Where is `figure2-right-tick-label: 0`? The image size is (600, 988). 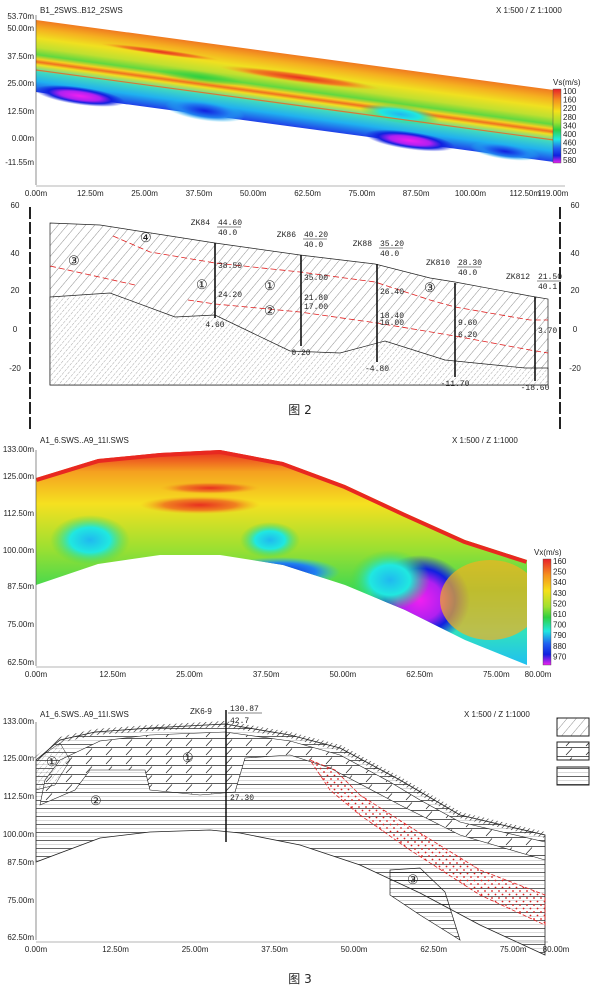 figure2-right-tick-label: 0 is located at coordinates (575, 329).